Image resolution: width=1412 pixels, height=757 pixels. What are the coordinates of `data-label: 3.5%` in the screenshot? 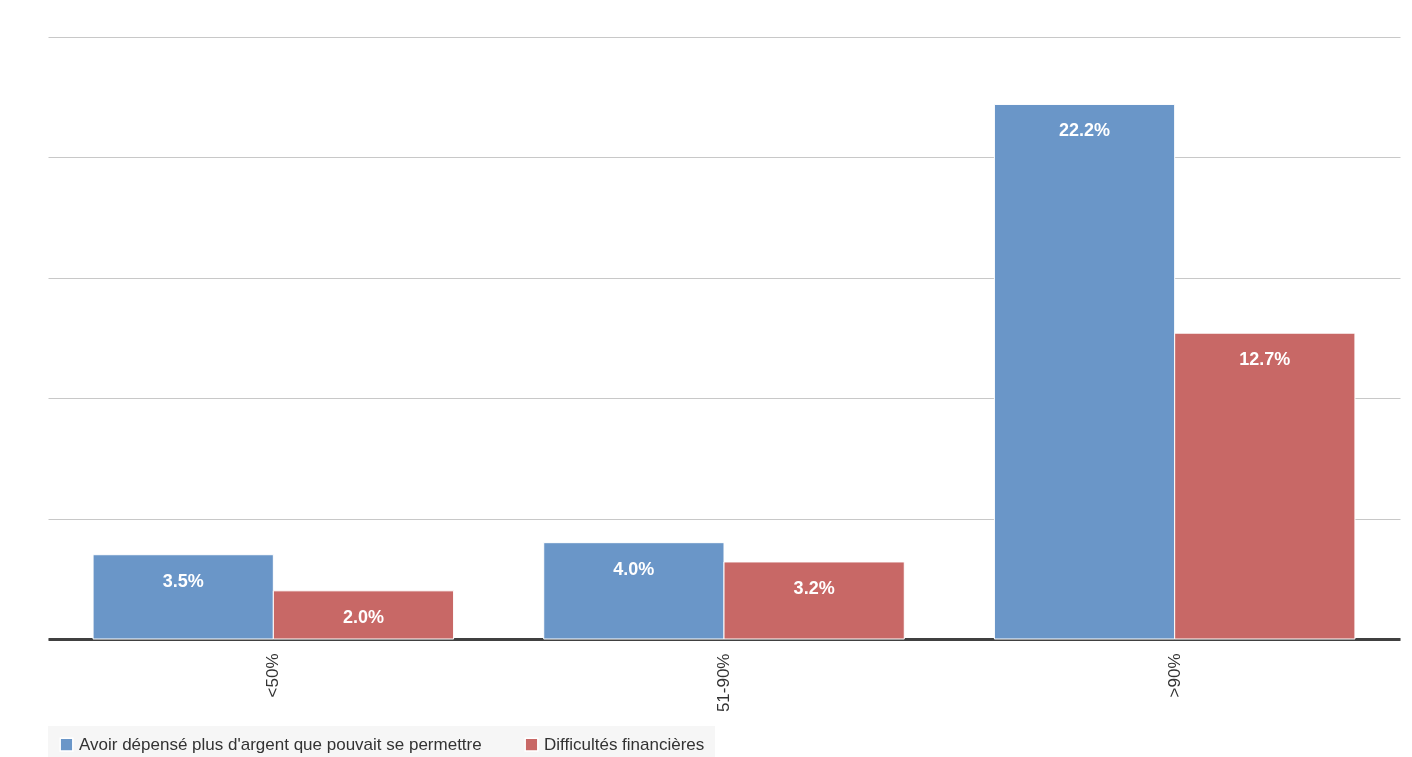 It's located at (183, 580).